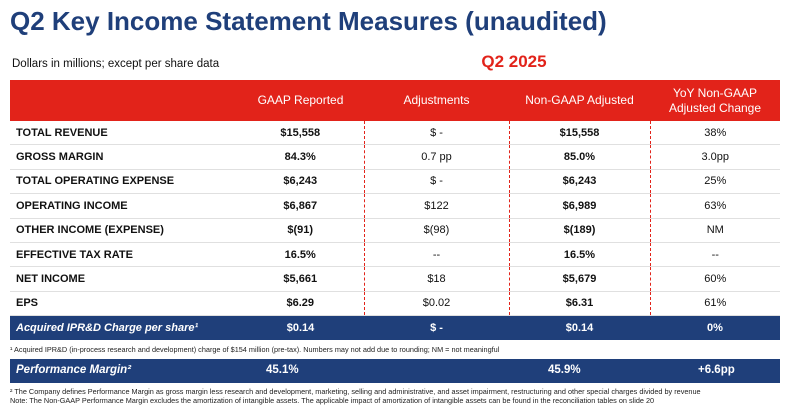 This screenshot has height=415, width=800. Describe the element at coordinates (436, 255) in the screenshot. I see `adjustment-value: --` at that location.